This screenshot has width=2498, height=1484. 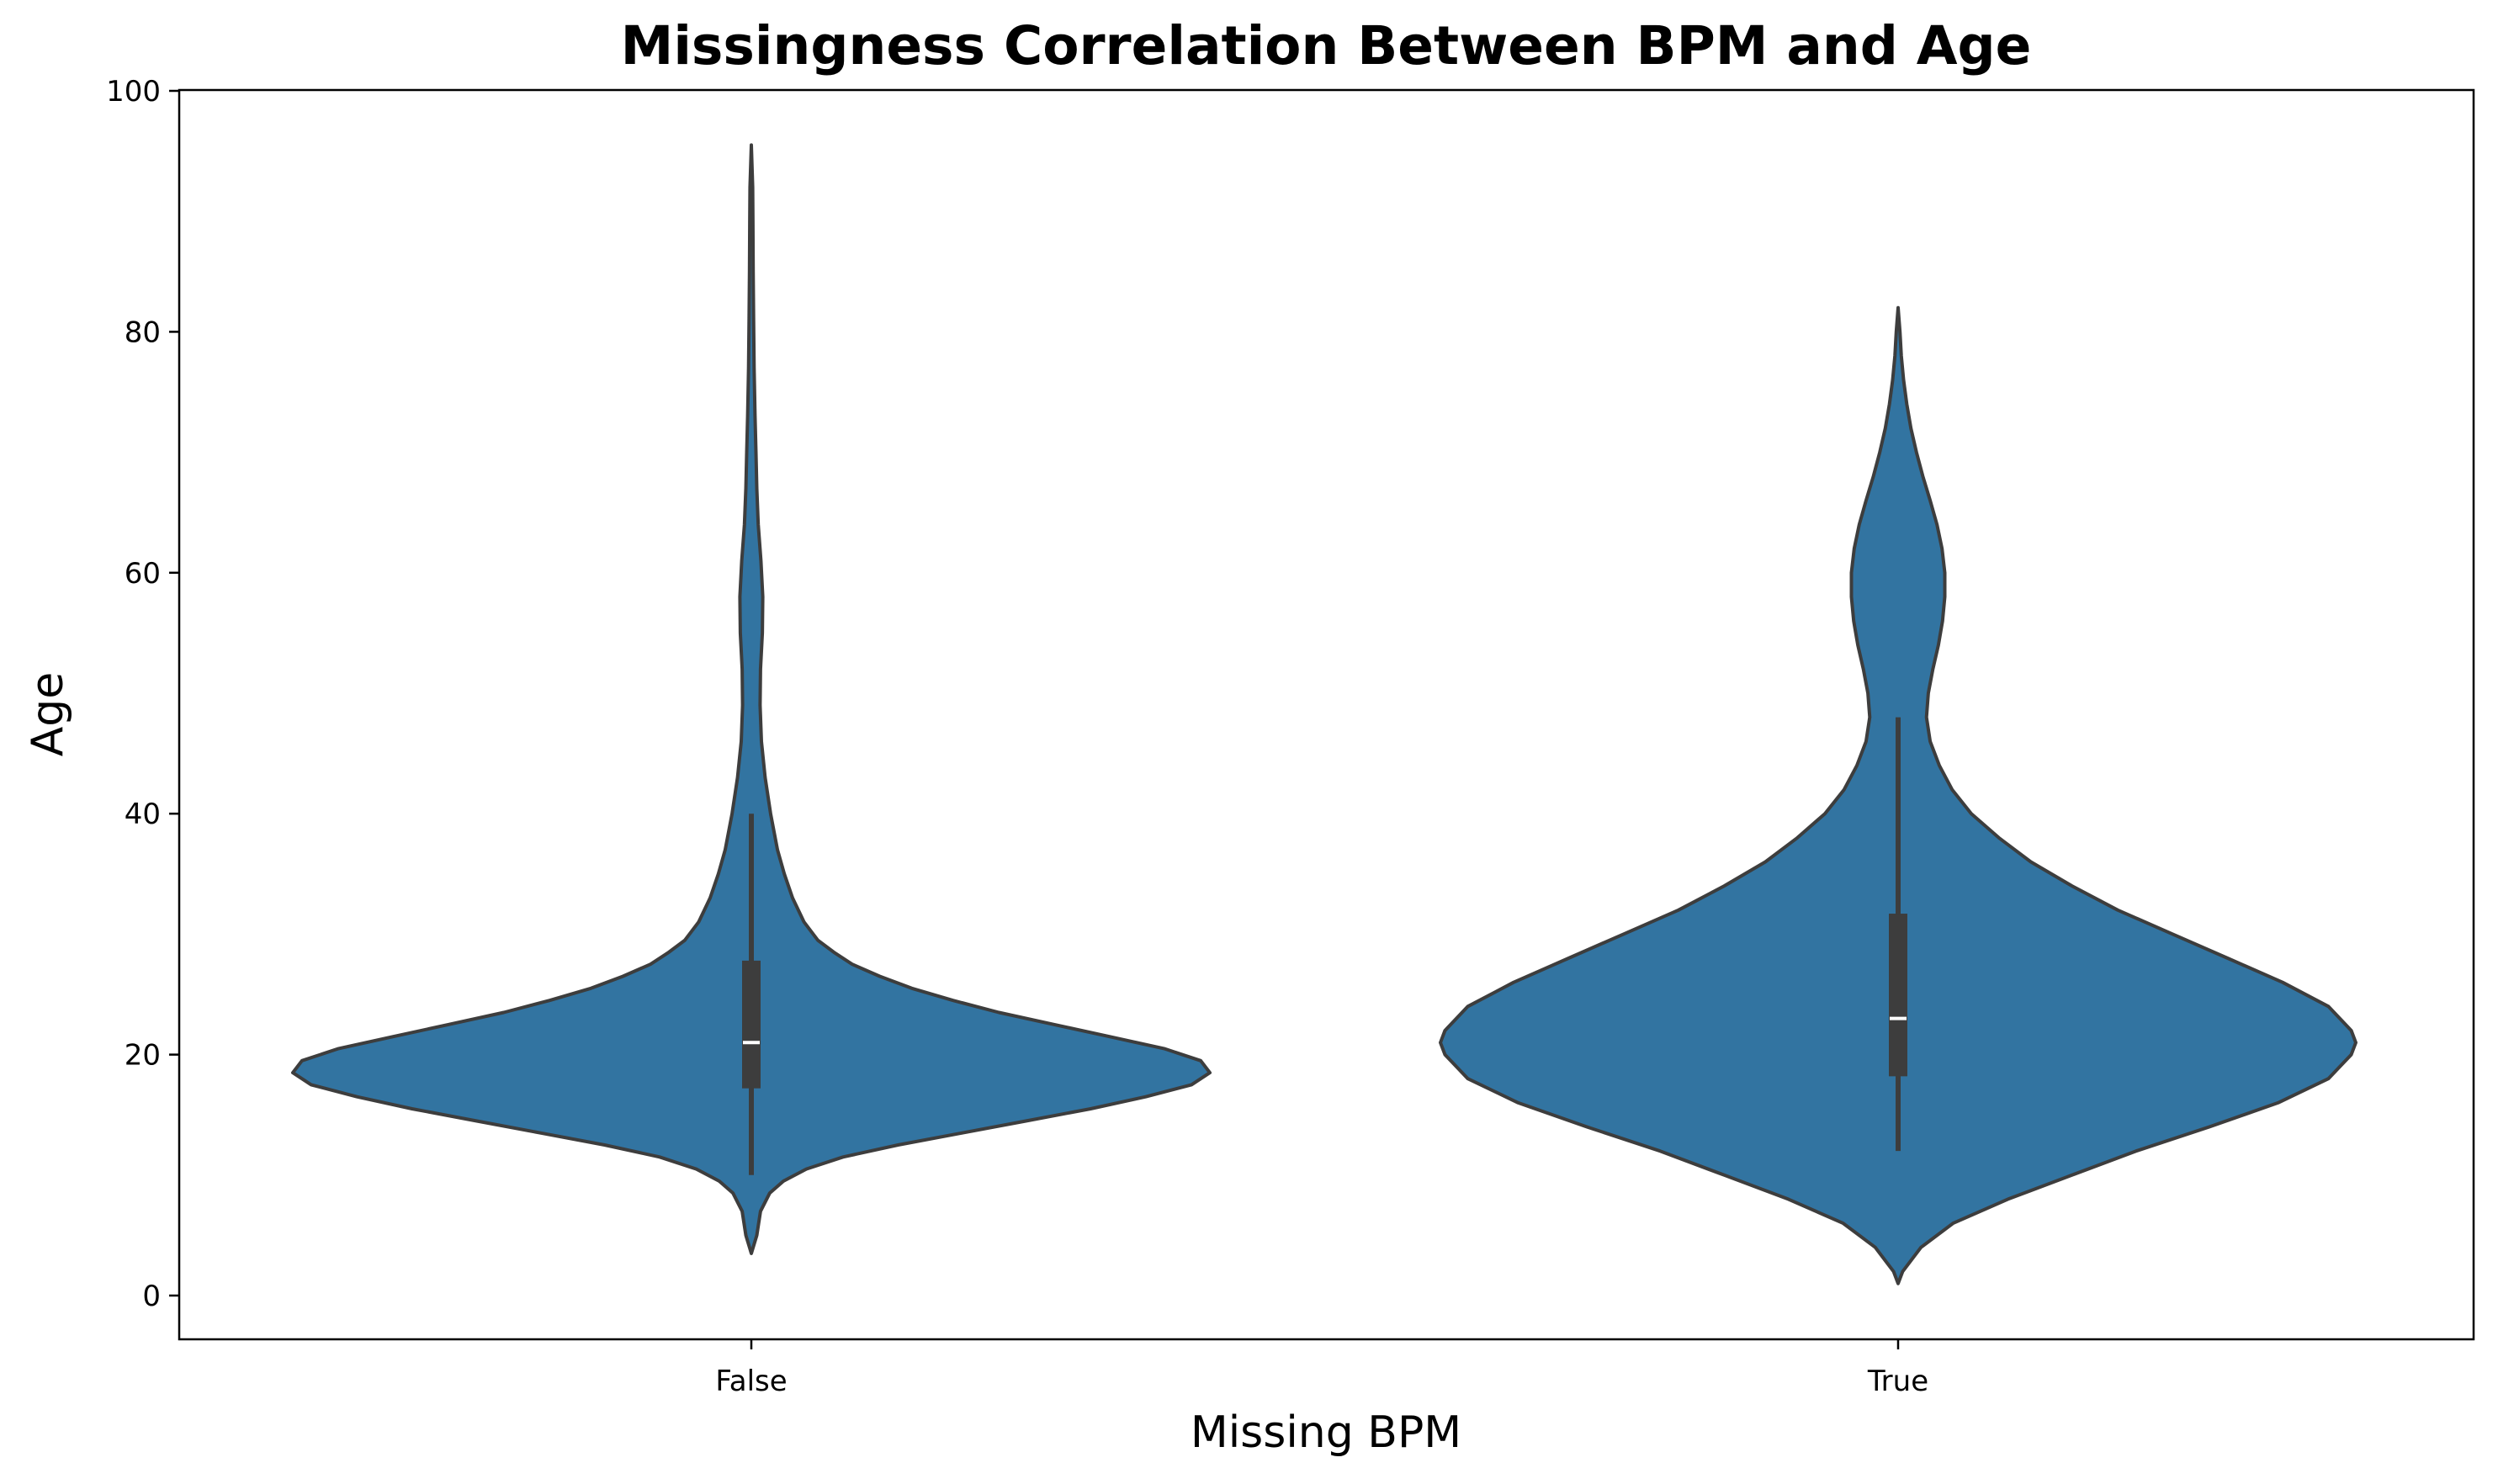 I want to click on y-tick-label: 0, so click(x=151, y=1296).